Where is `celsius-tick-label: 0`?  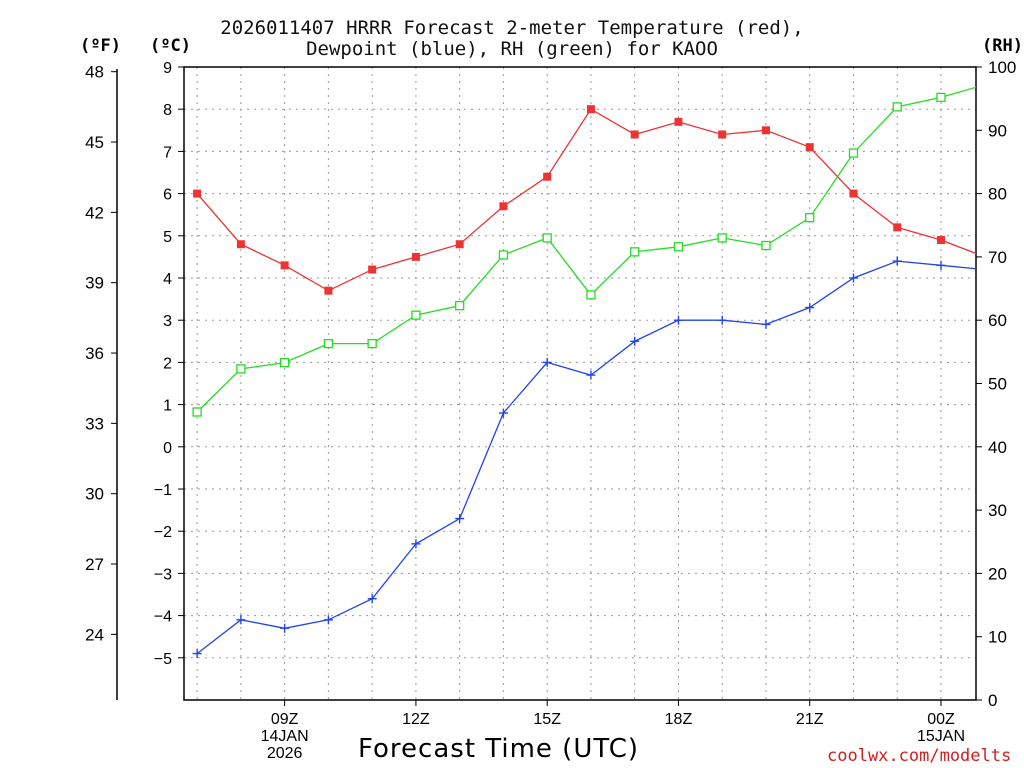
celsius-tick-label: 0 is located at coordinates (167, 448).